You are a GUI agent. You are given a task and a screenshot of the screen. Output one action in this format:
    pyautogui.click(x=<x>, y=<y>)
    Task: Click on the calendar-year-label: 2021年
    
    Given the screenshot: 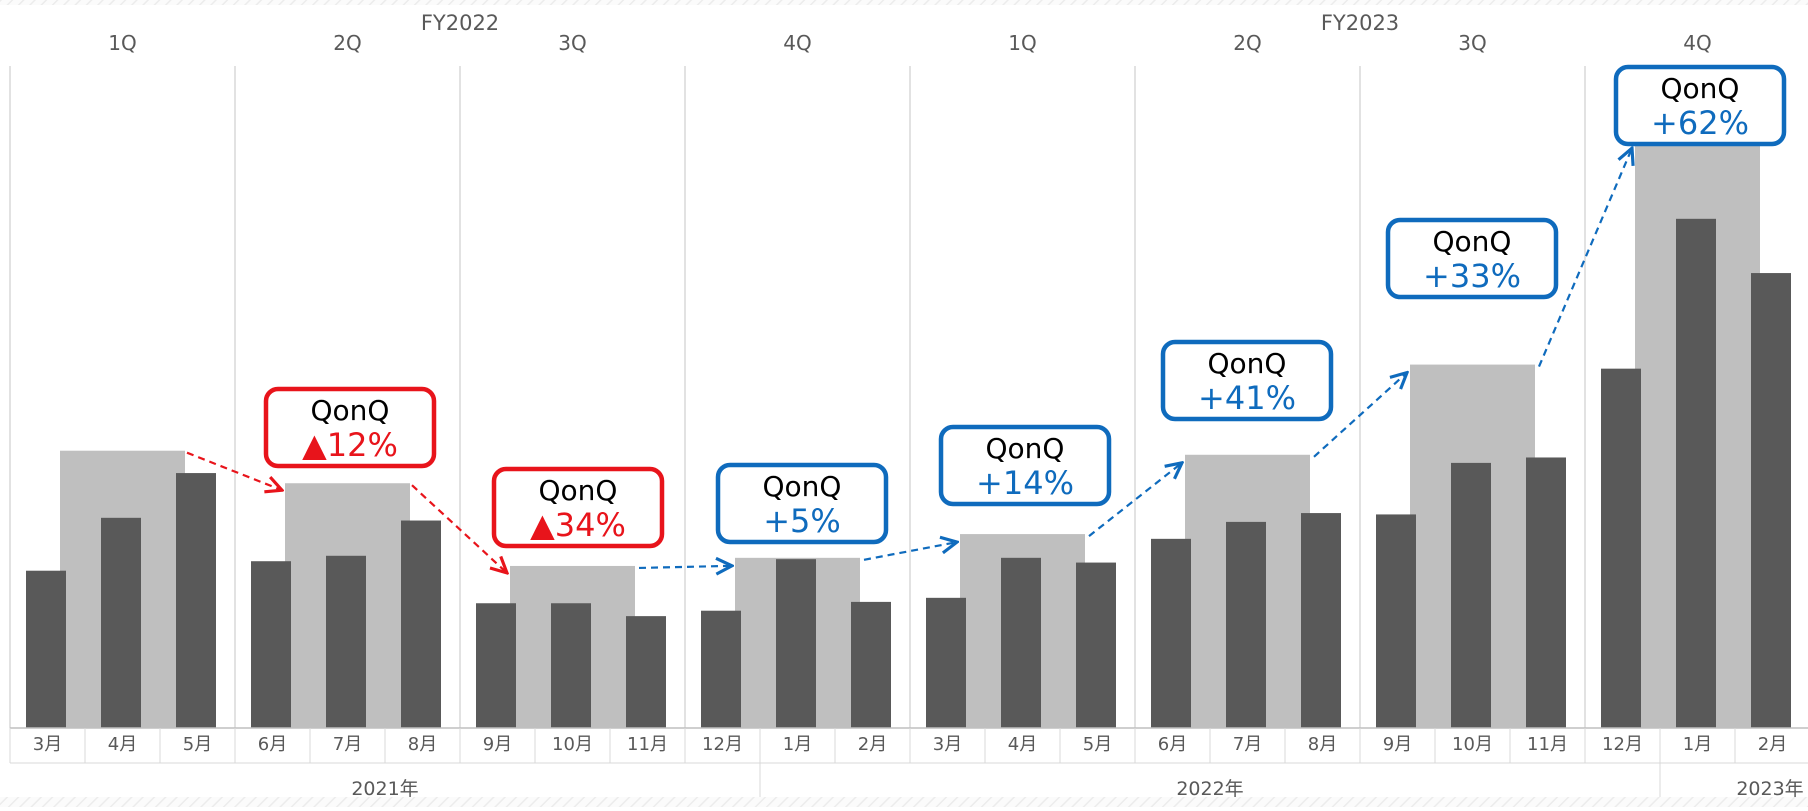 What is the action you would take?
    pyautogui.click(x=384, y=789)
    